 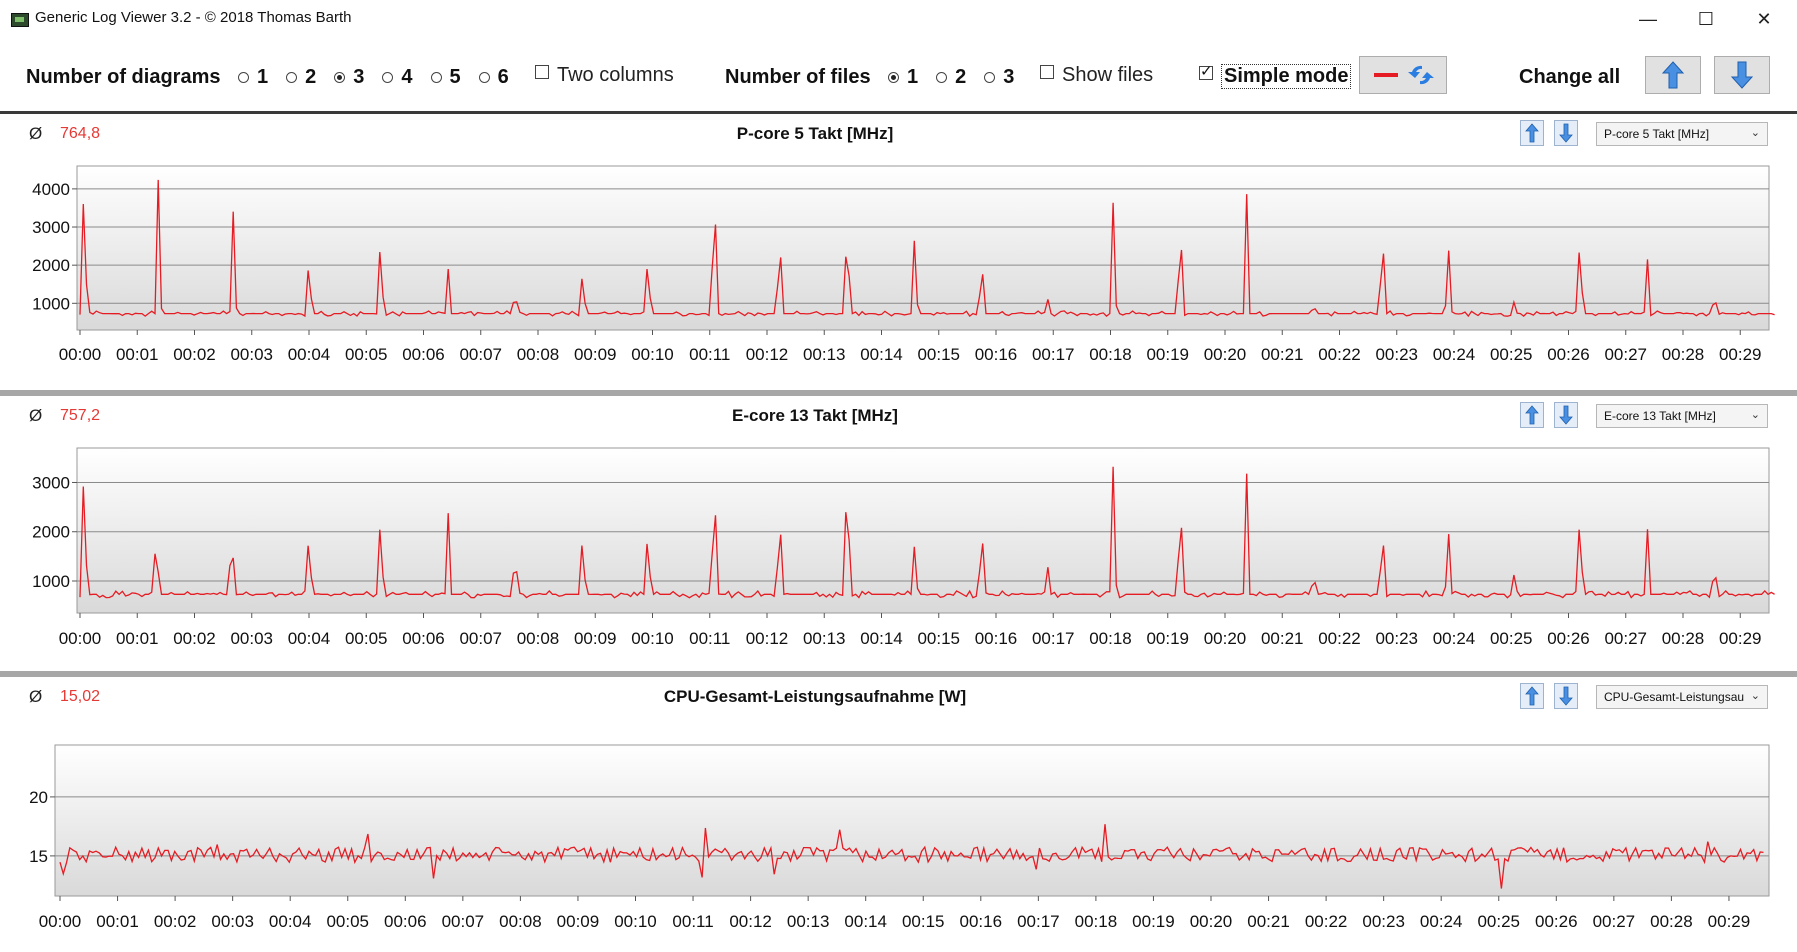 I want to click on panel-3-down-button, so click(x=1566, y=696).